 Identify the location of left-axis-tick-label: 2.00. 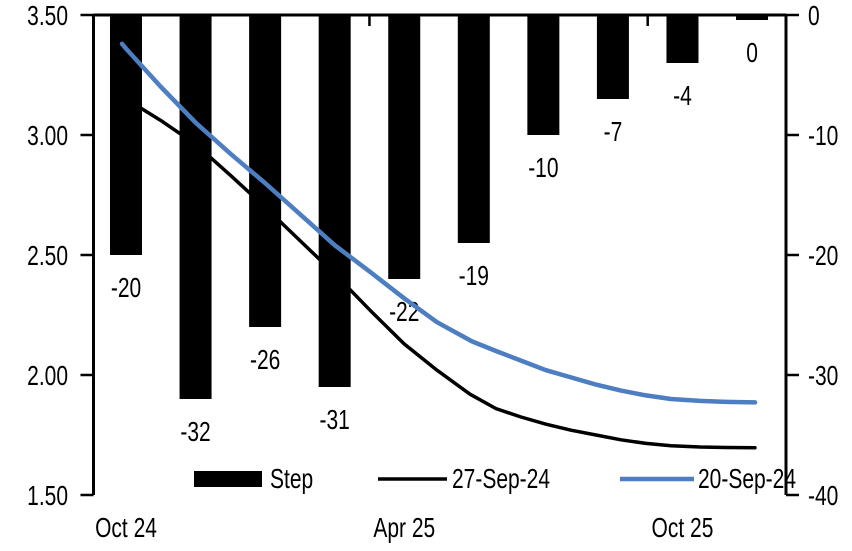
(47, 376).